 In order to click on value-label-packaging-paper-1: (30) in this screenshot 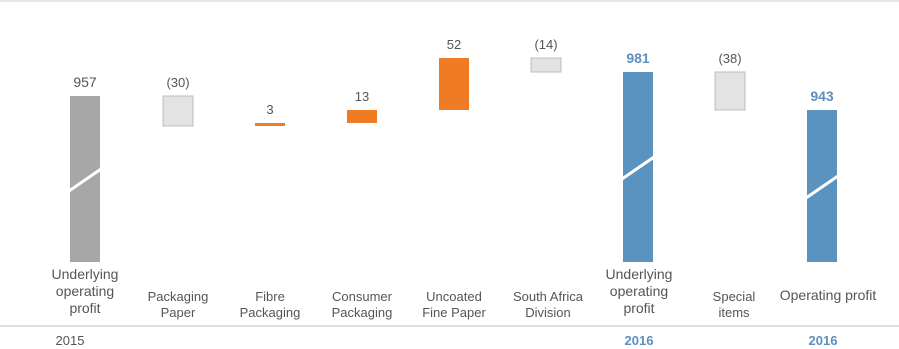, I will do `click(177, 82)`.